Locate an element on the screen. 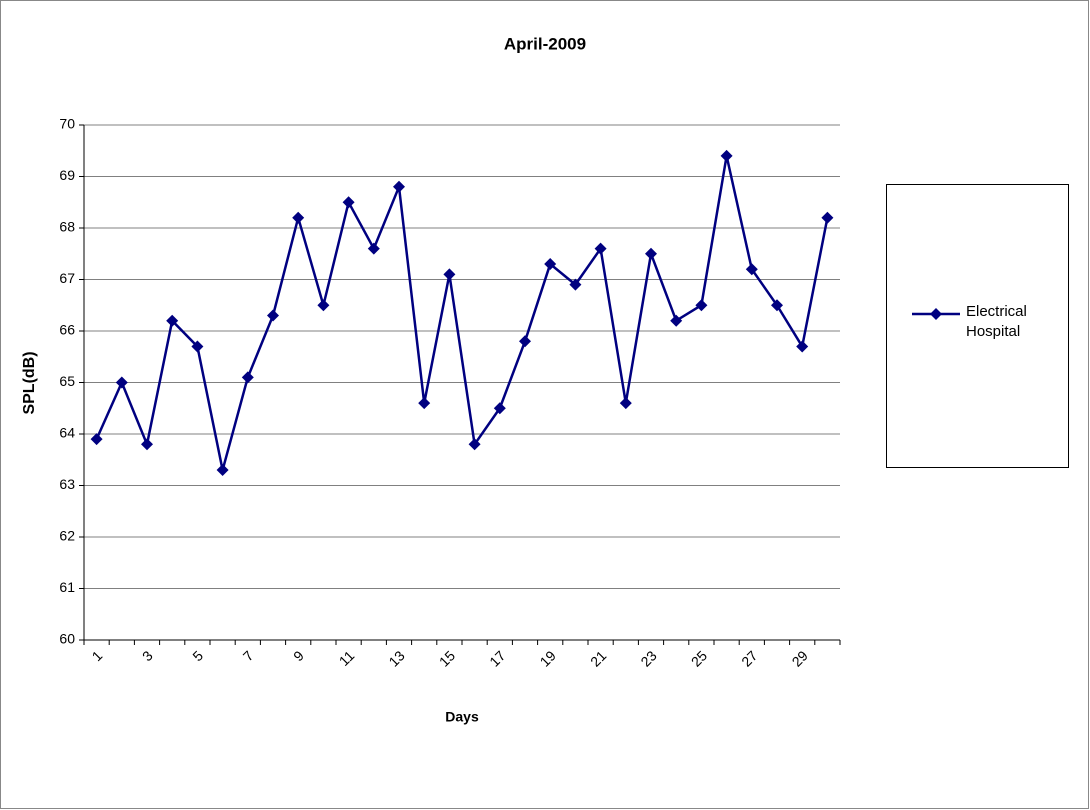  y-tick-label: 68 is located at coordinates (67, 227).